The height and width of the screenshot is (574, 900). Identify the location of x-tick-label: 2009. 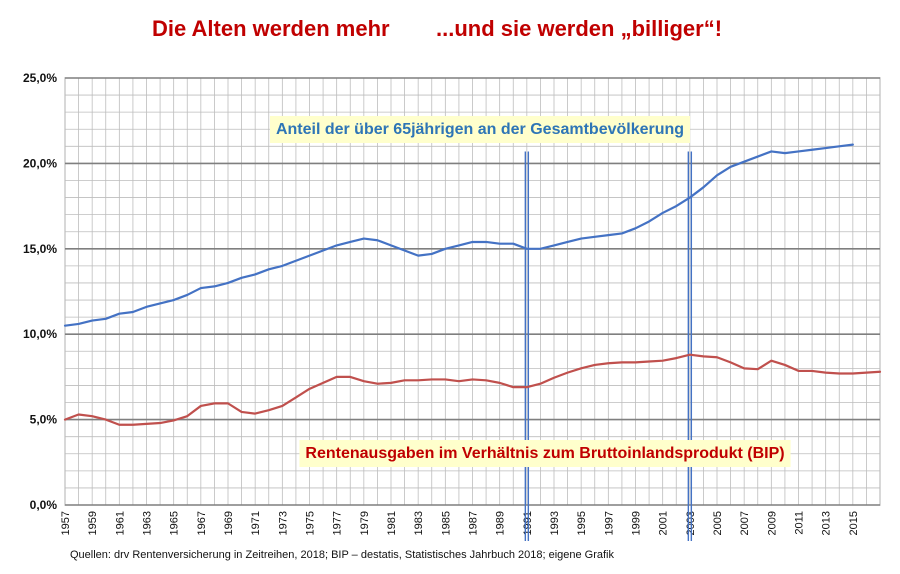
(772, 523).